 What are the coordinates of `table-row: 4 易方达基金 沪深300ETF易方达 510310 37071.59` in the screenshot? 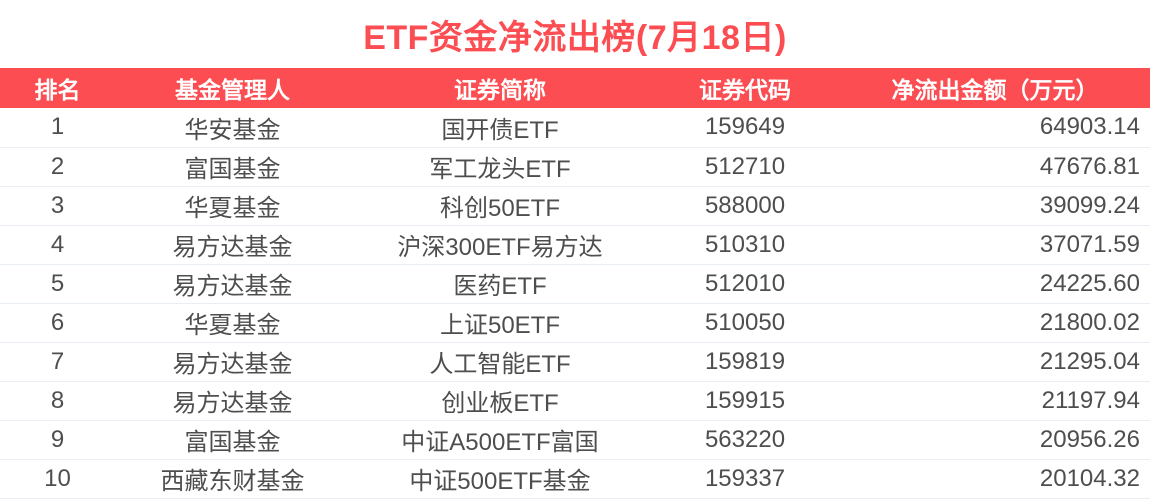 It's located at (575, 245).